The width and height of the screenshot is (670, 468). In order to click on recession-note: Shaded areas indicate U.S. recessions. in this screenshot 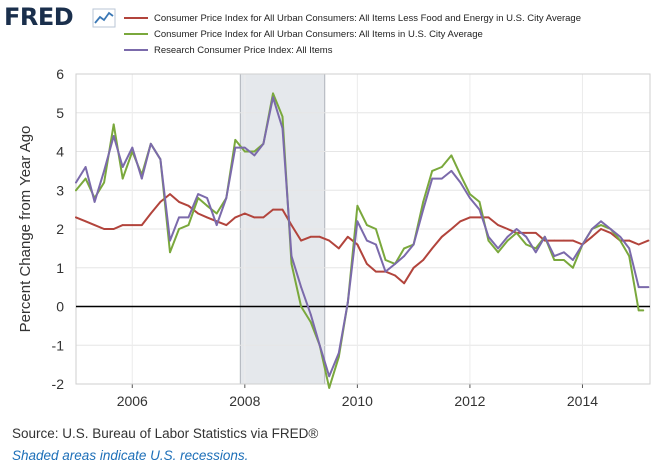, I will do `click(130, 455)`.